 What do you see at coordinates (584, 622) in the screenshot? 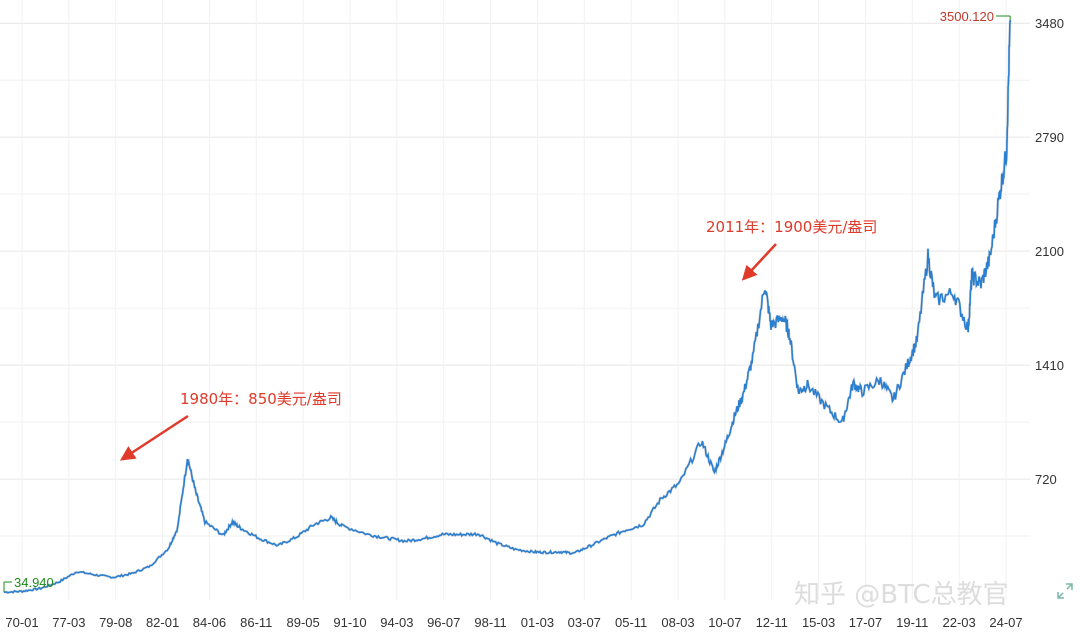
I see `x-tick-label: 03-07` at bounding box center [584, 622].